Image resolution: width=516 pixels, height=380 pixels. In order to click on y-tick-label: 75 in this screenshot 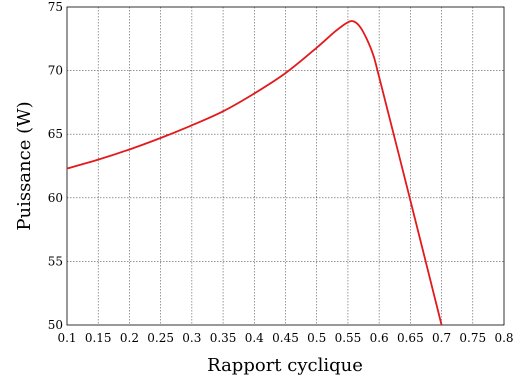, I will do `click(55, 7)`.